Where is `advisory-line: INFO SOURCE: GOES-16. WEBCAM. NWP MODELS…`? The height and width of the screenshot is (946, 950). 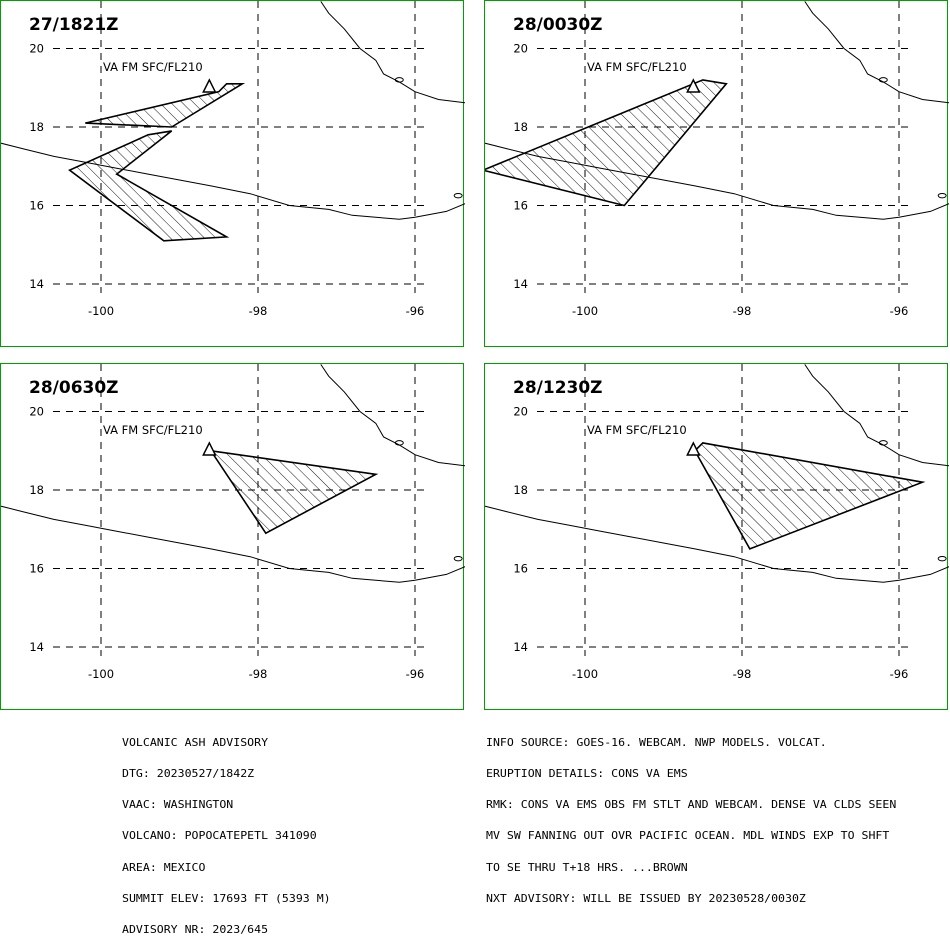
advisory-line: INFO SOURCE: GOES-16. WEBCAM. NWP MODELS… is located at coordinates (656, 742).